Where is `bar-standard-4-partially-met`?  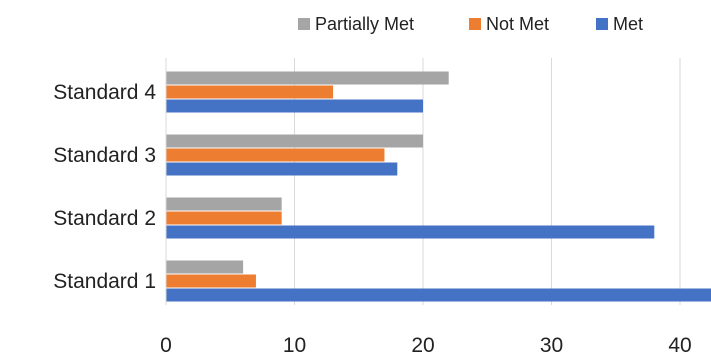 bar-standard-4-partially-met is located at coordinates (307, 78).